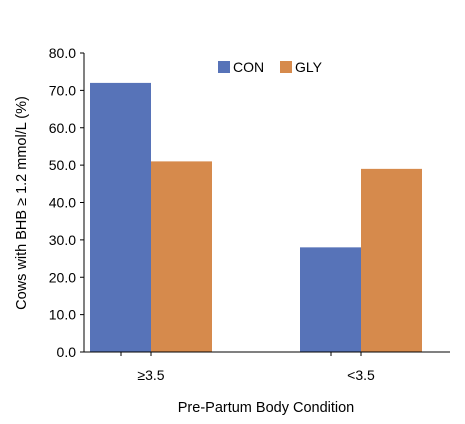  I want to click on legend-swatch-con, so click(224, 67).